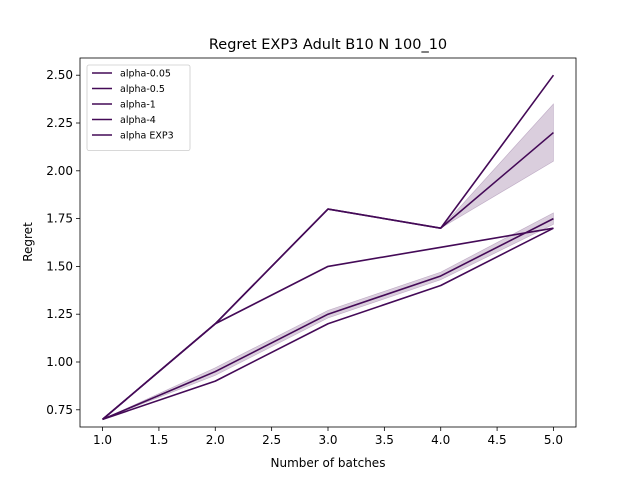 This screenshot has width=640, height=480. Describe the element at coordinates (59, 266) in the screenshot. I see `y-tick-label: 1.50` at that location.